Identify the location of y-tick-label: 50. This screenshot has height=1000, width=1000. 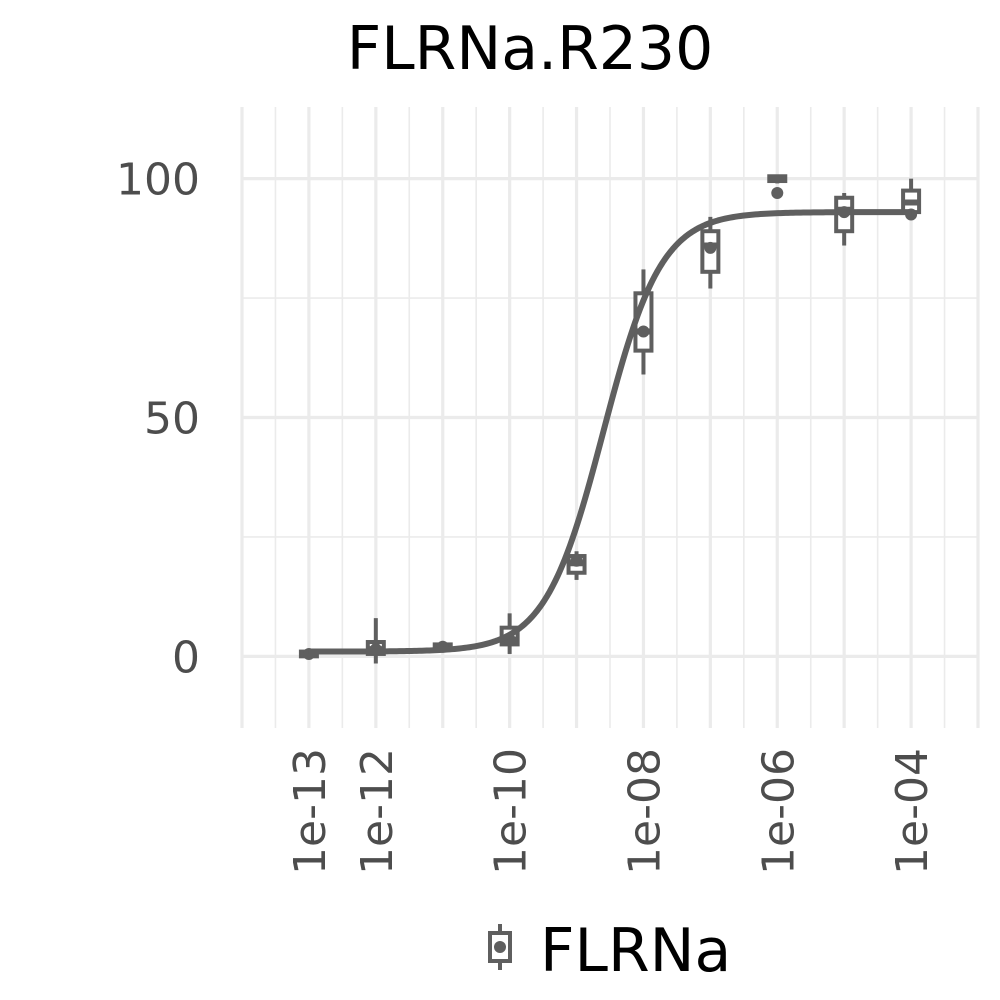
(172, 419).